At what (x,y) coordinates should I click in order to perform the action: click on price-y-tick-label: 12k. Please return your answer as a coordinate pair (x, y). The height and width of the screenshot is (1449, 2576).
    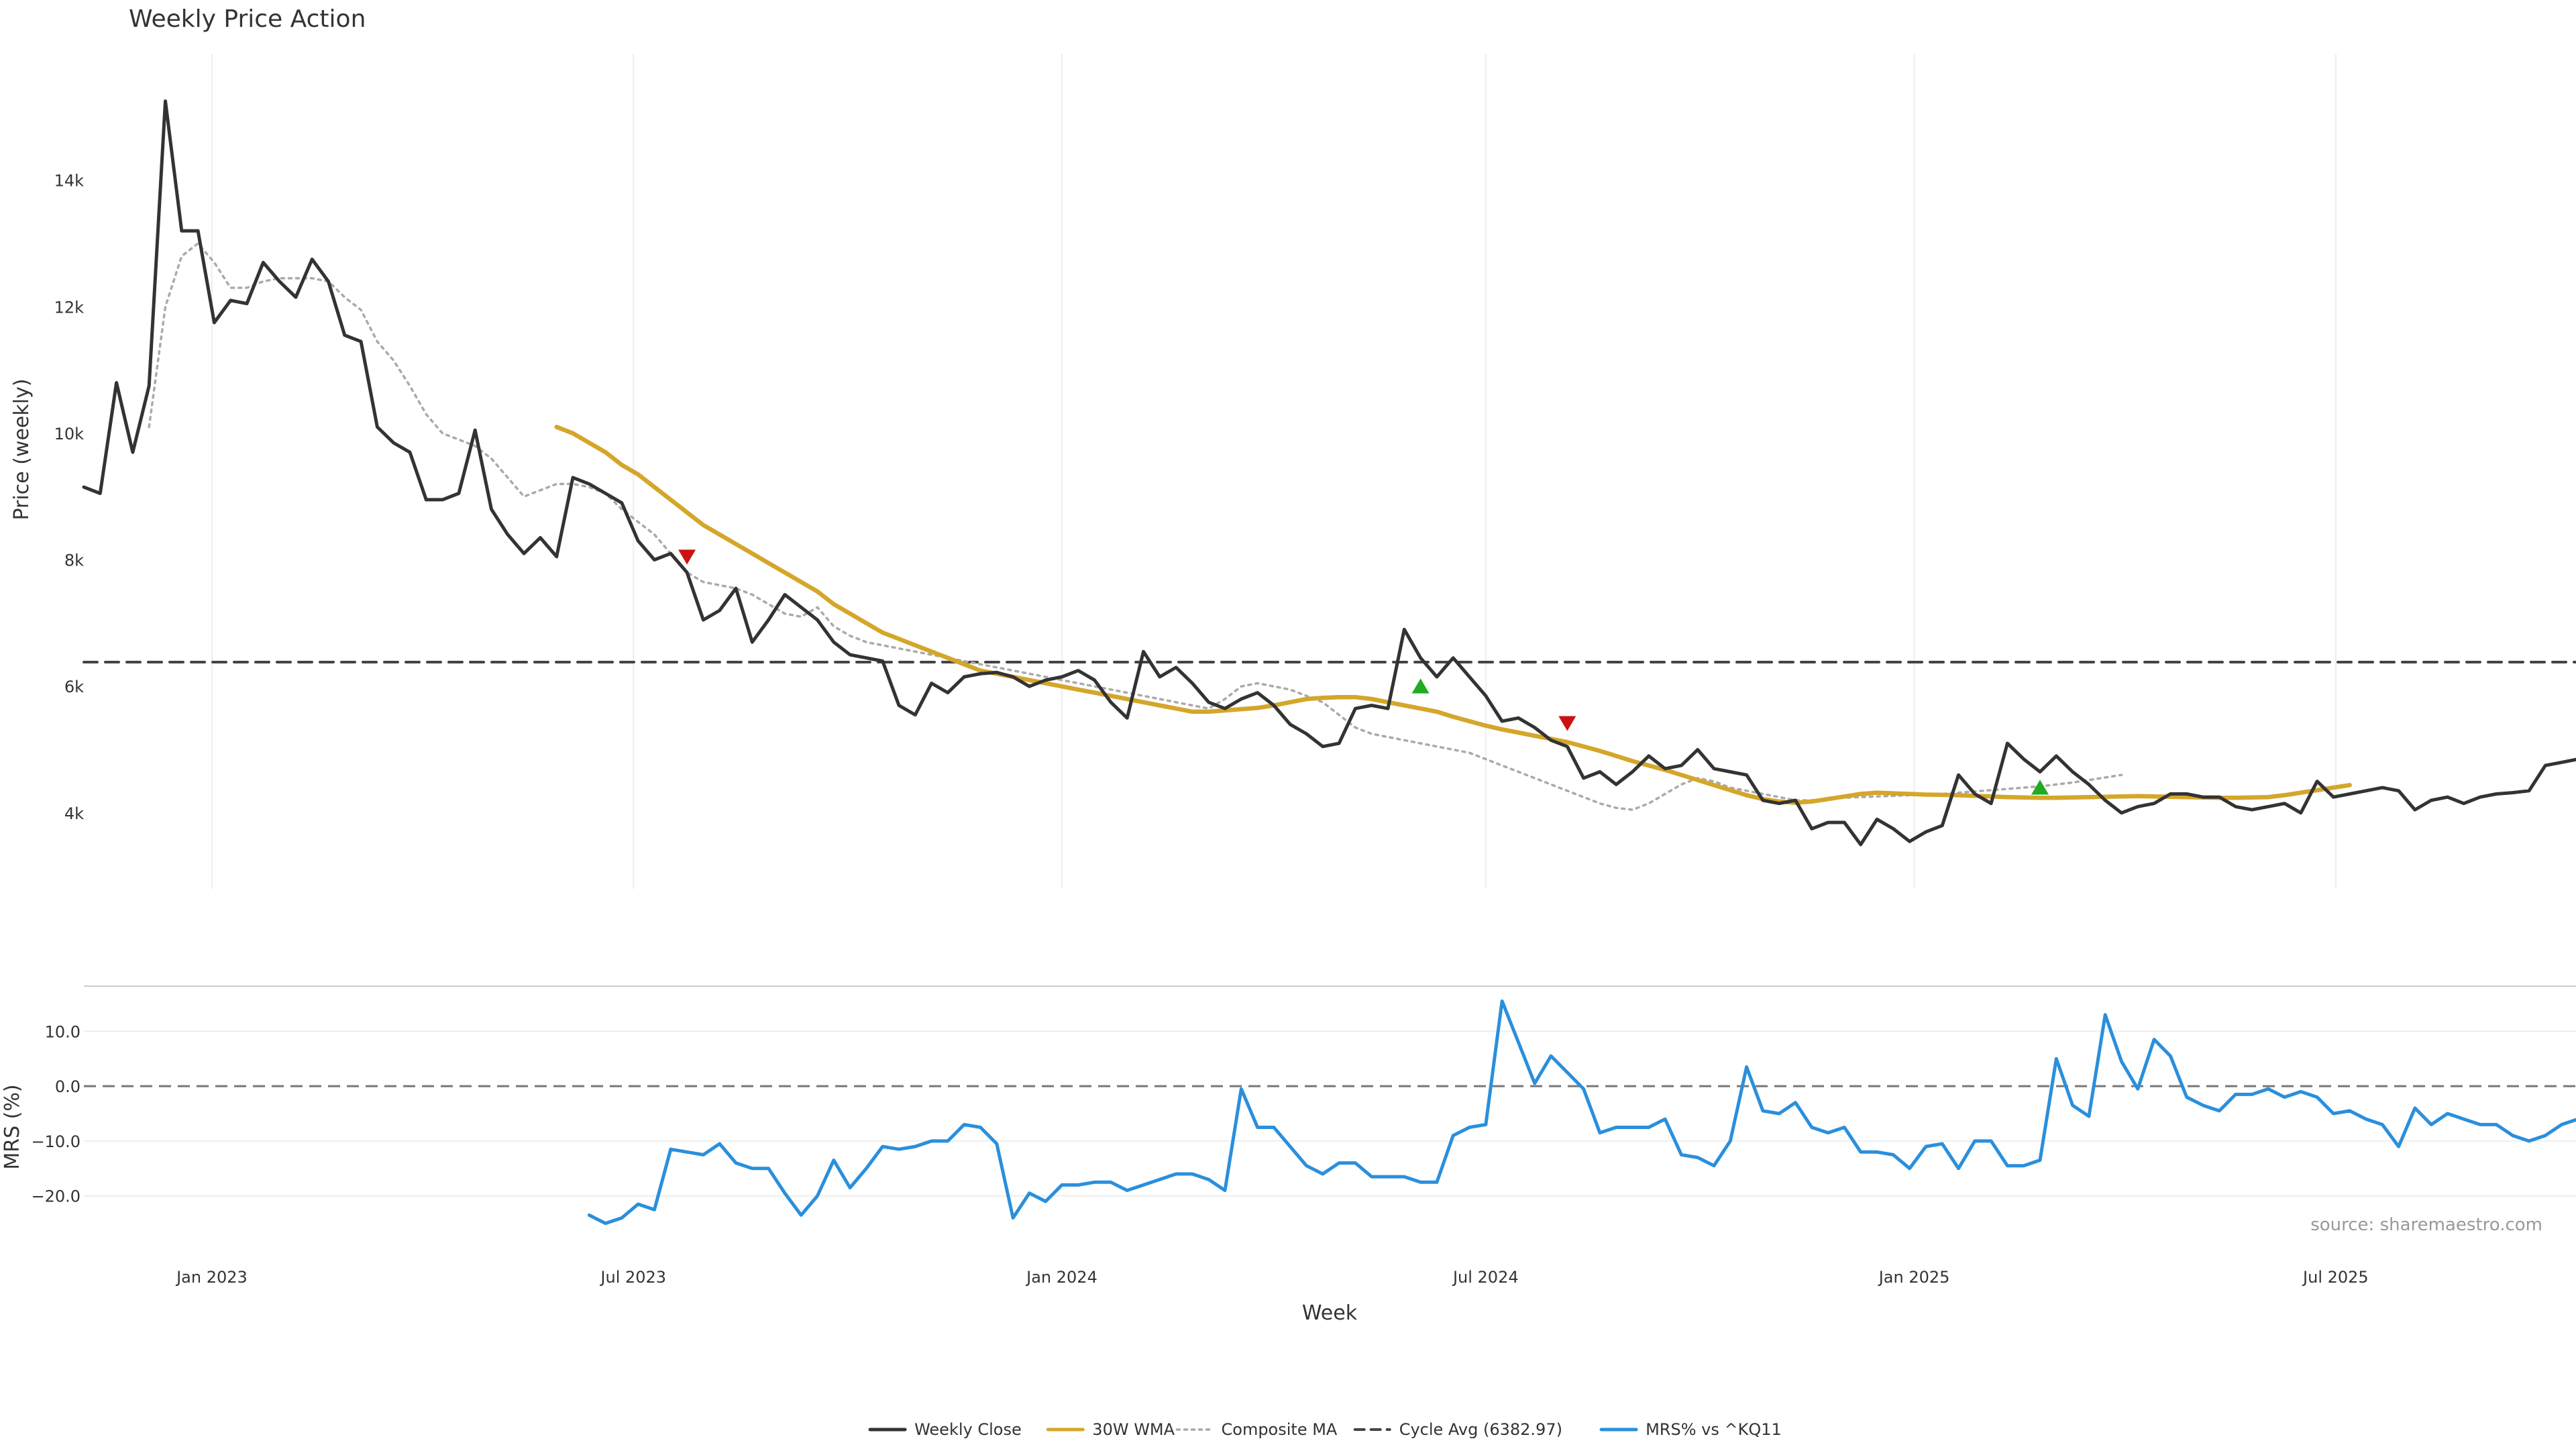
    Looking at the image, I should click on (69, 307).